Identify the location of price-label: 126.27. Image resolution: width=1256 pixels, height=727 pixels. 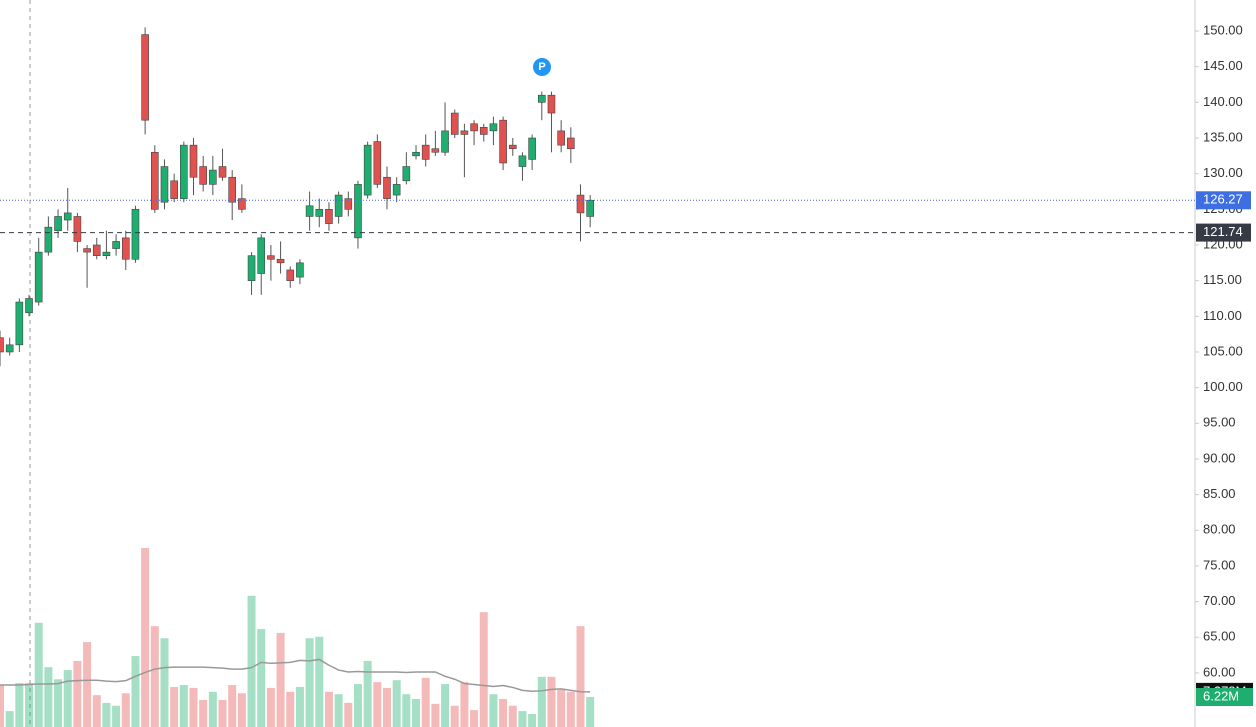
(1223, 199).